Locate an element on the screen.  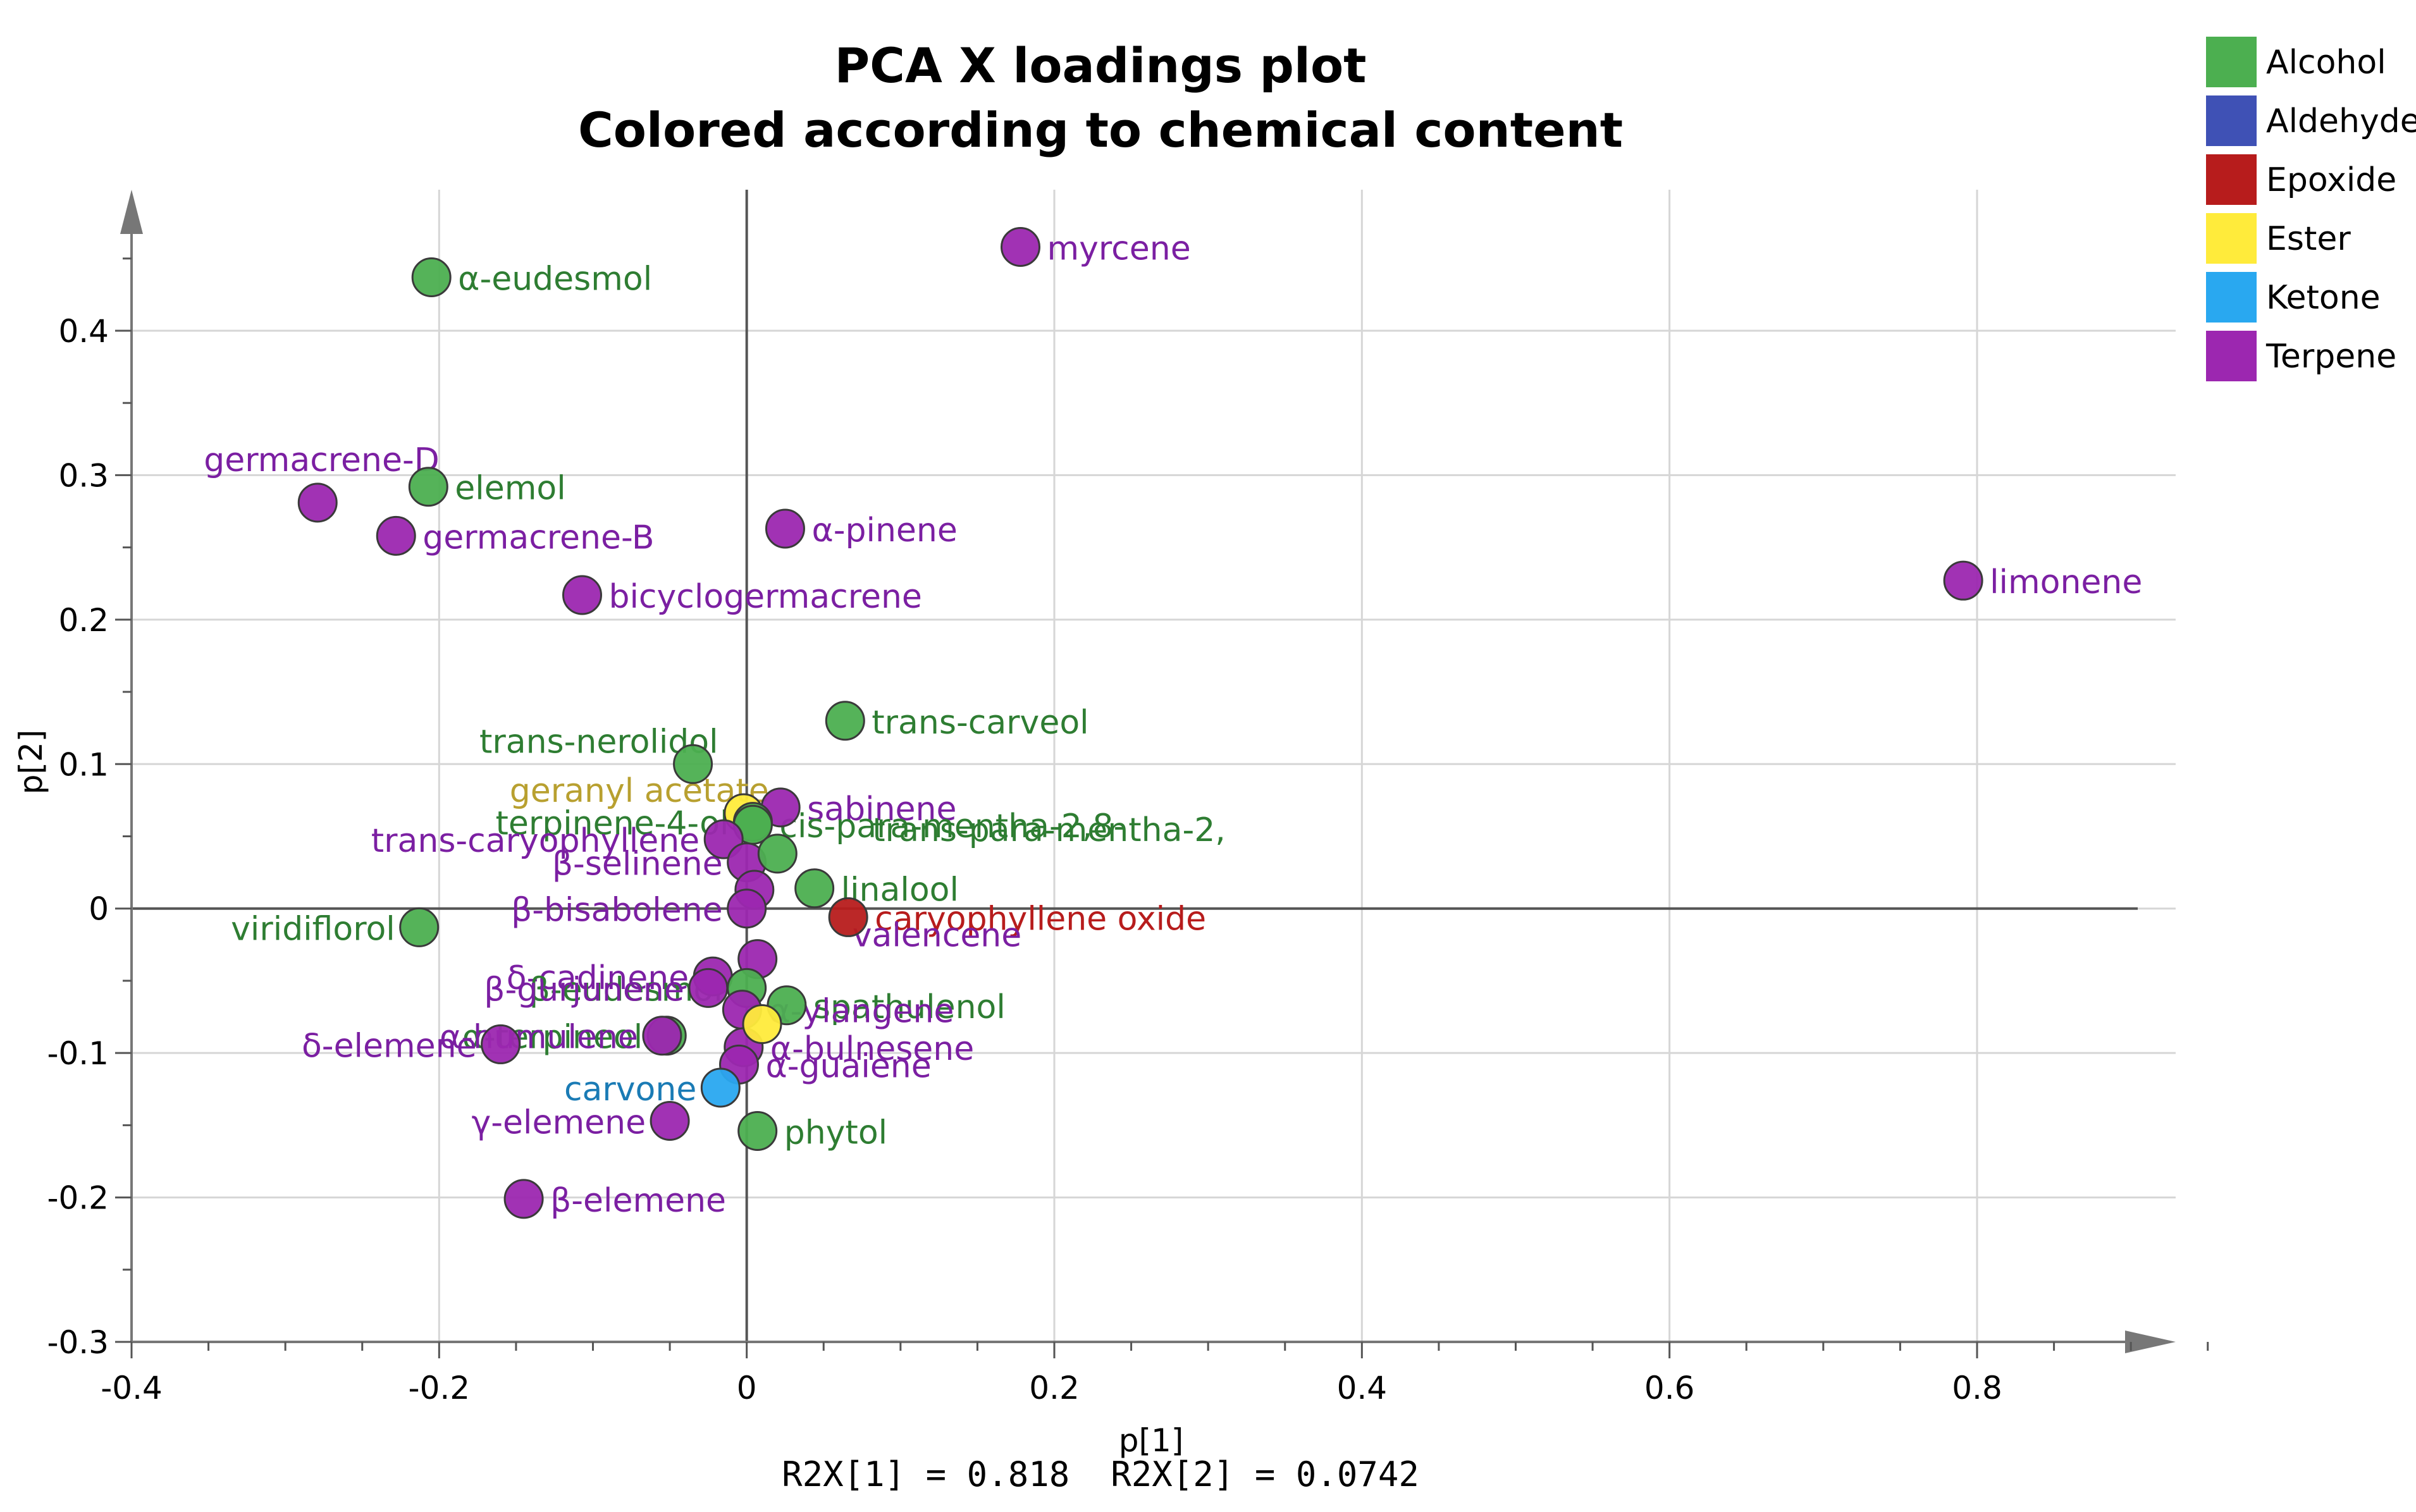
y-tick-label: -0.2 is located at coordinates (78, 1198).